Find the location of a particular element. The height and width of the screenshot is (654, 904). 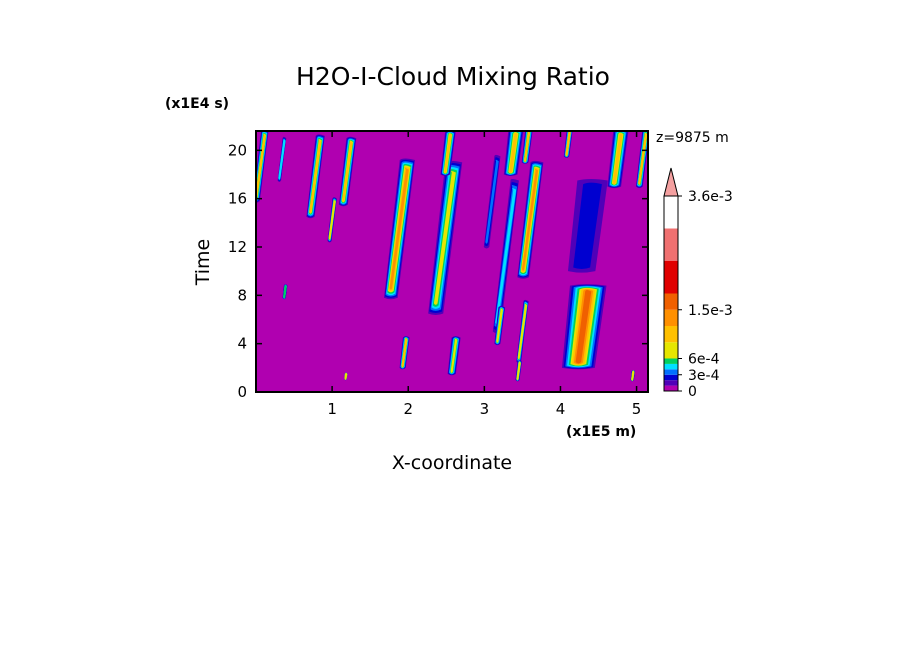

x-tick-label: 5 is located at coordinates (637, 409).